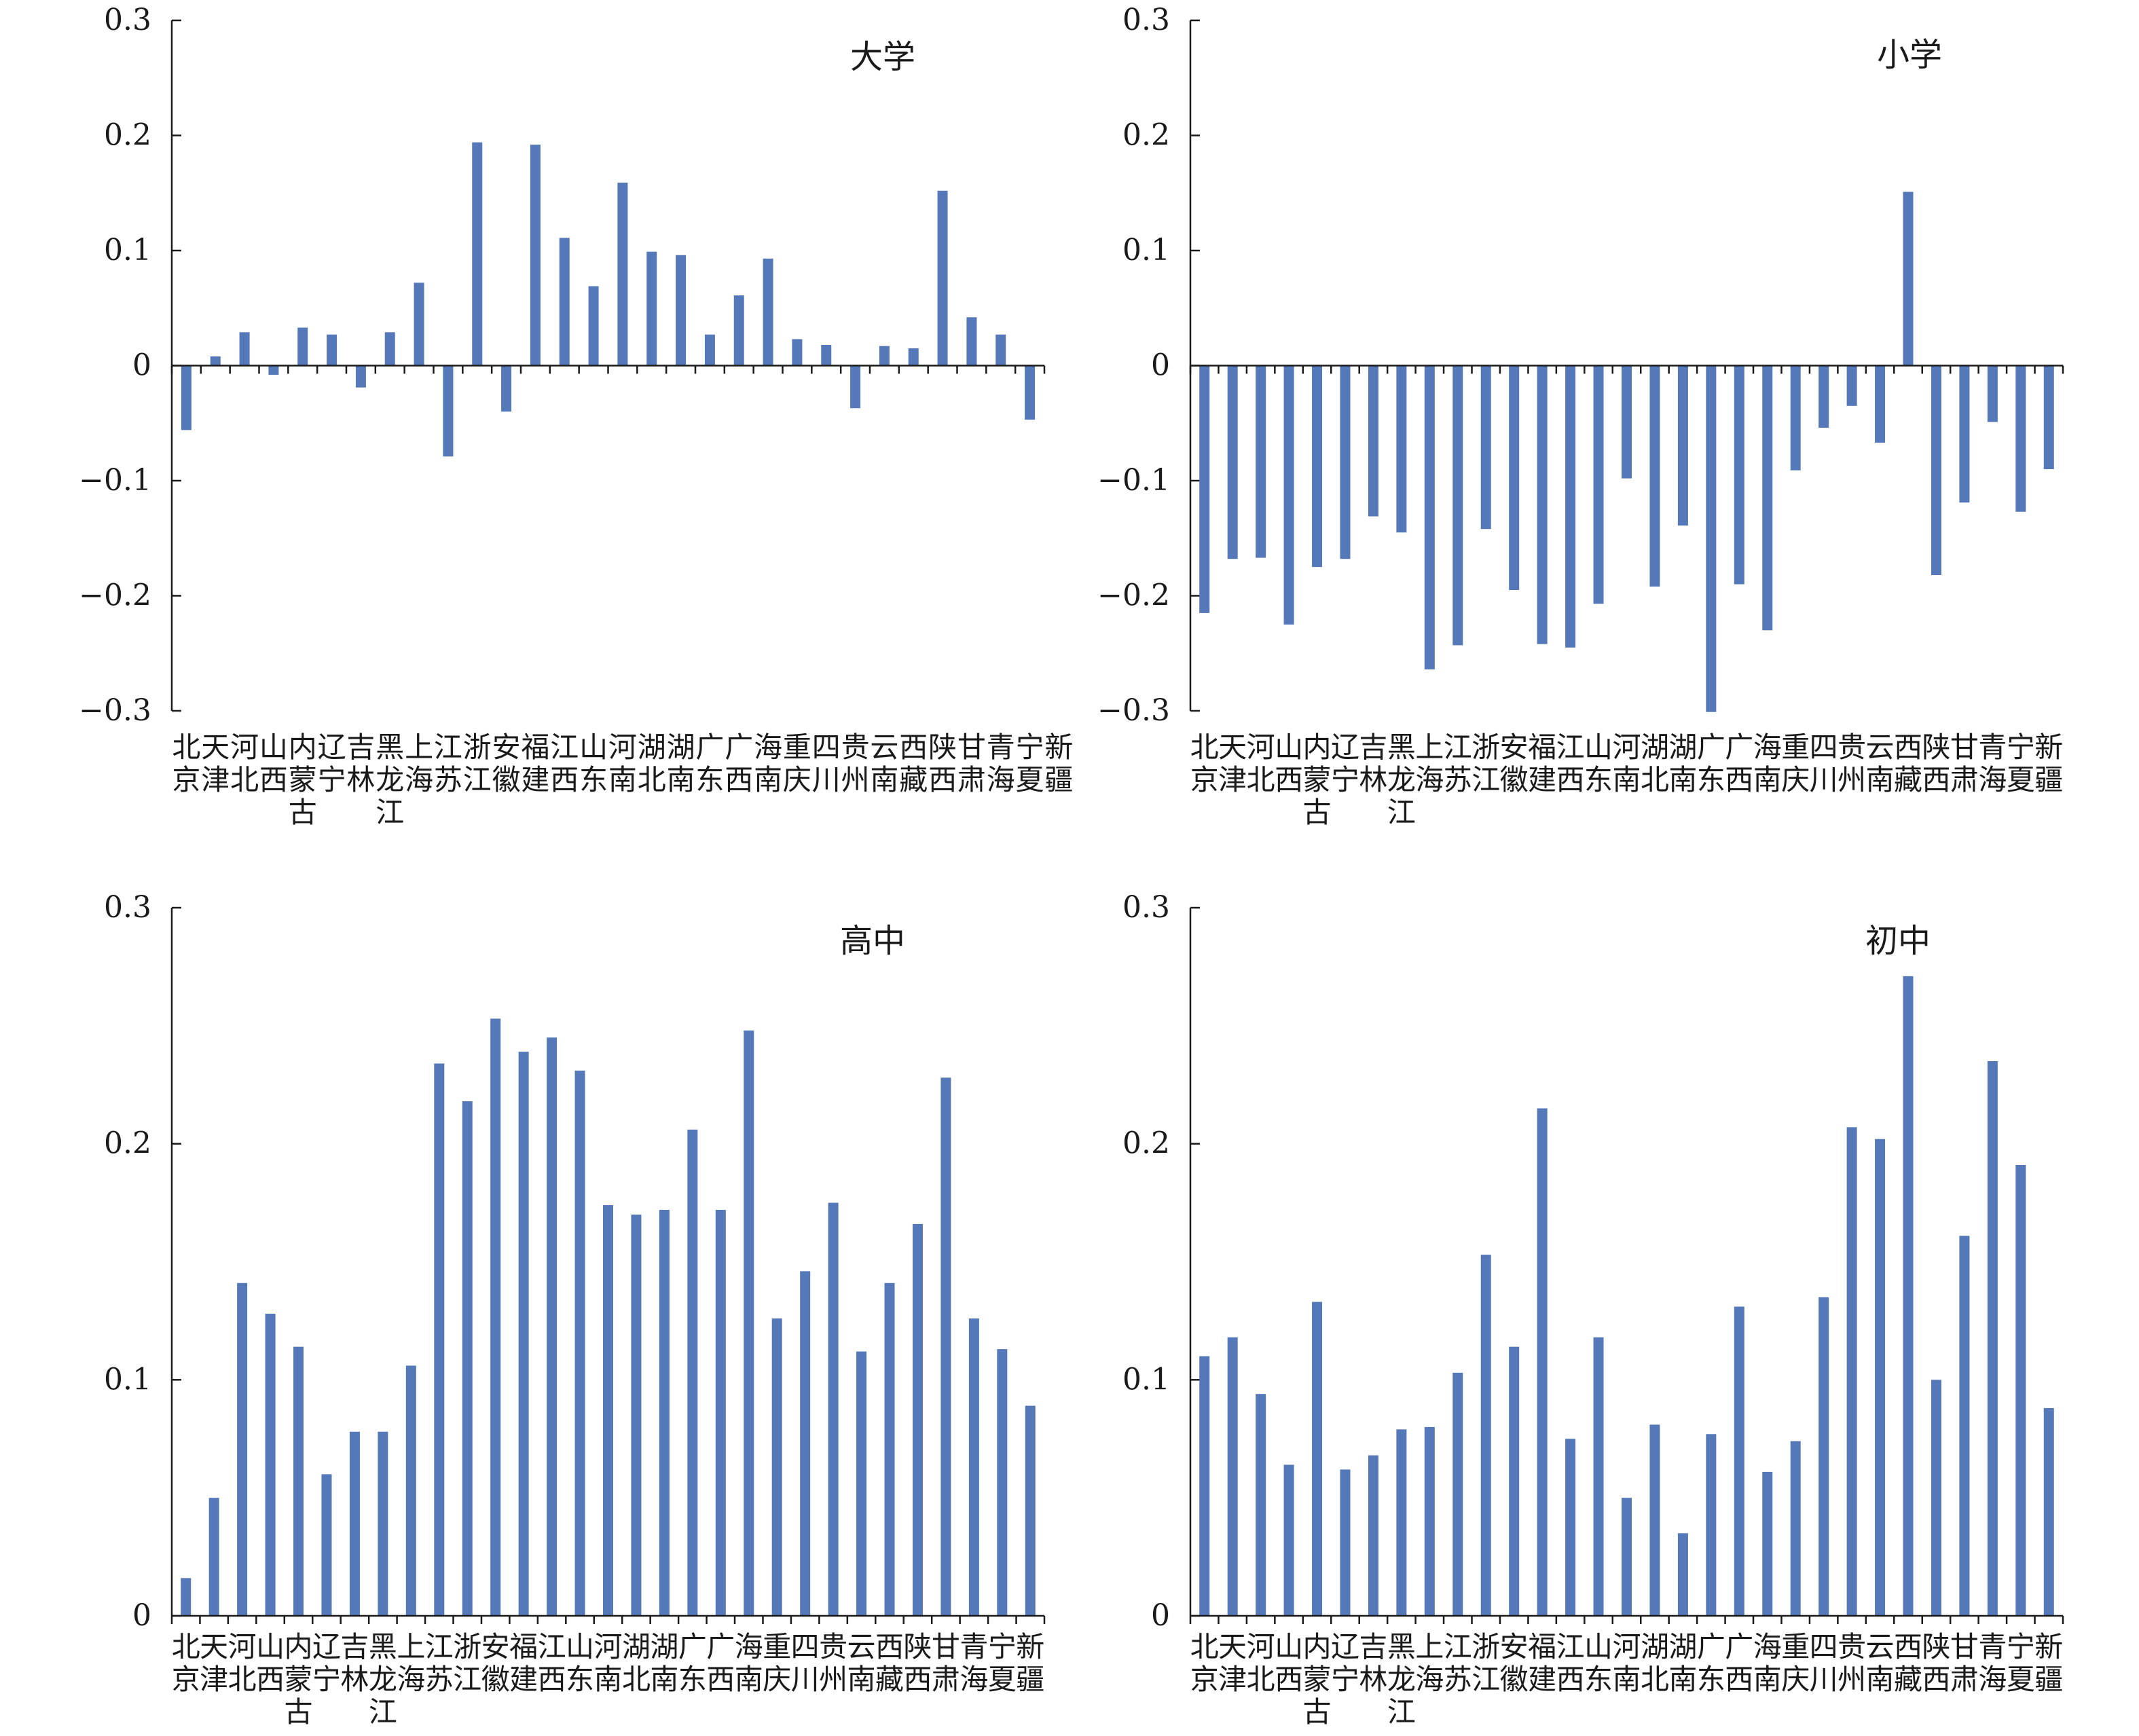 This screenshot has height=1736, width=2139. Describe the element at coordinates (1908, 1680) in the screenshot. I see `x-tick-label-char: 藏` at that location.